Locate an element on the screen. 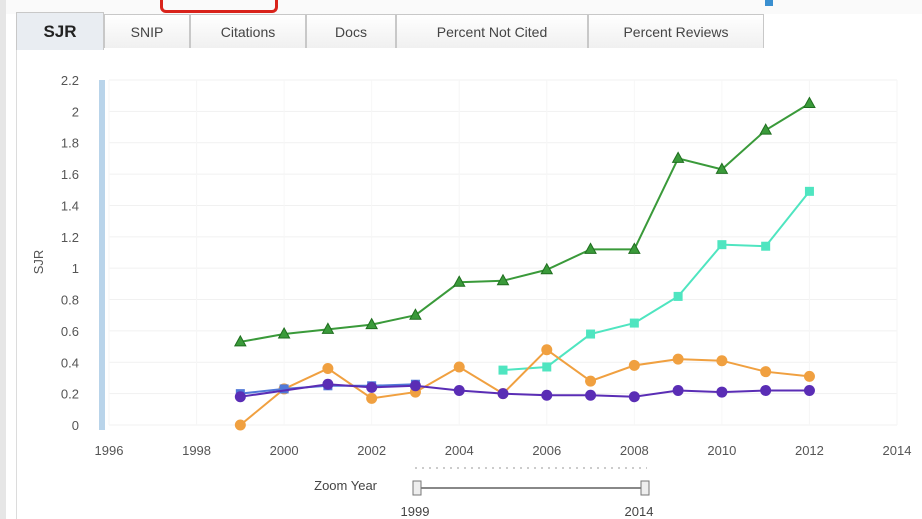  x-tick-label: 2000 is located at coordinates (284, 450).